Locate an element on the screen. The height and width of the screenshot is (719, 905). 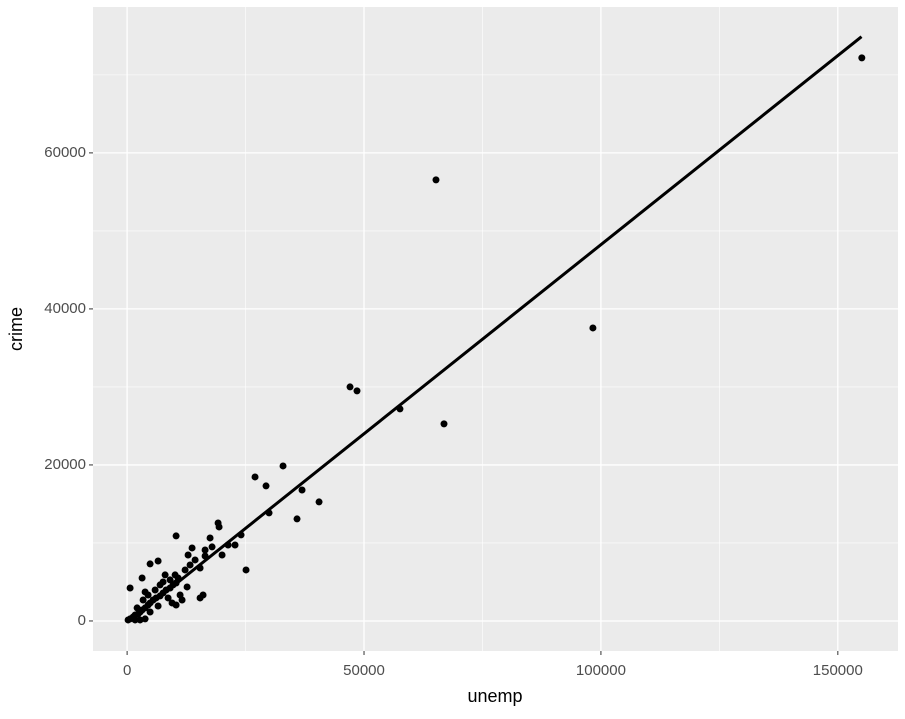
y-tick-label: 60000 is located at coordinates (65, 152).